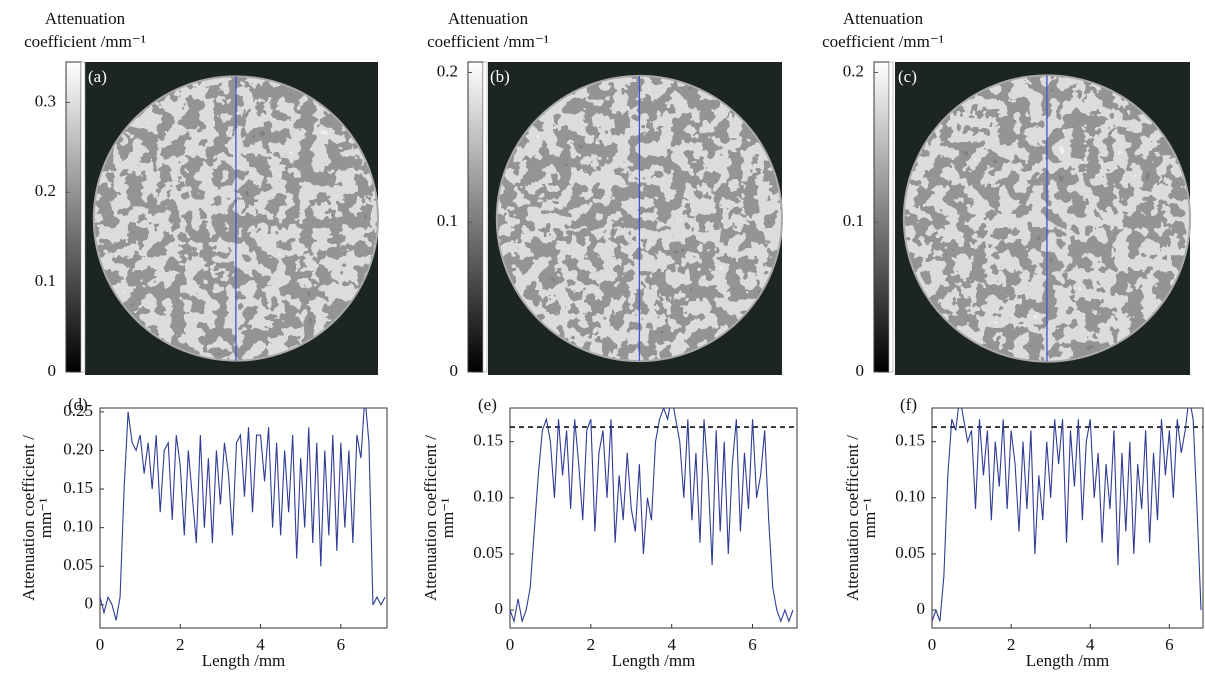 Image resolution: width=1205 pixels, height=678 pixels. Describe the element at coordinates (500, 76) in the screenshot. I see `panel-label: (b)` at that location.